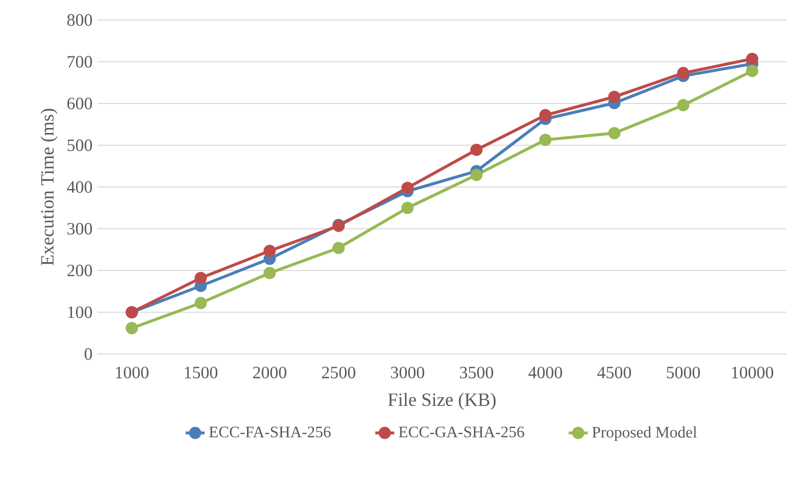 This screenshot has height=489, width=804. I want to click on y-tick-label: 0, so click(88, 354).